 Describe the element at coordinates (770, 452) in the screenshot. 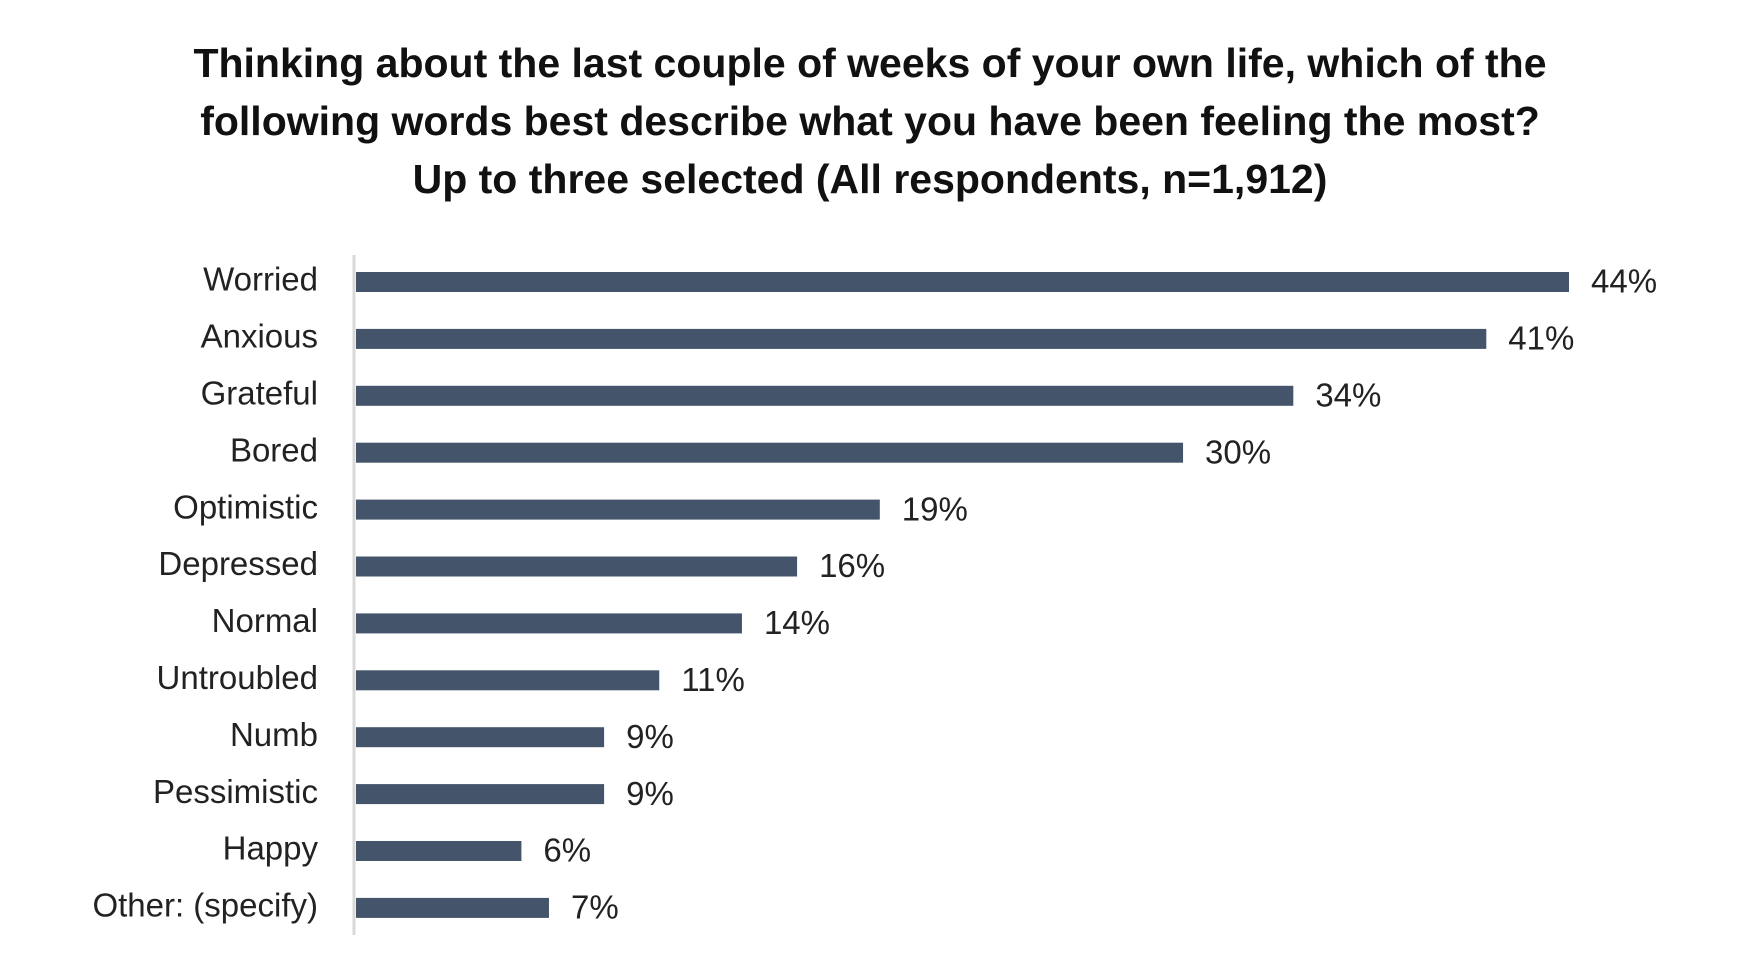

I see `bar-bored` at that location.